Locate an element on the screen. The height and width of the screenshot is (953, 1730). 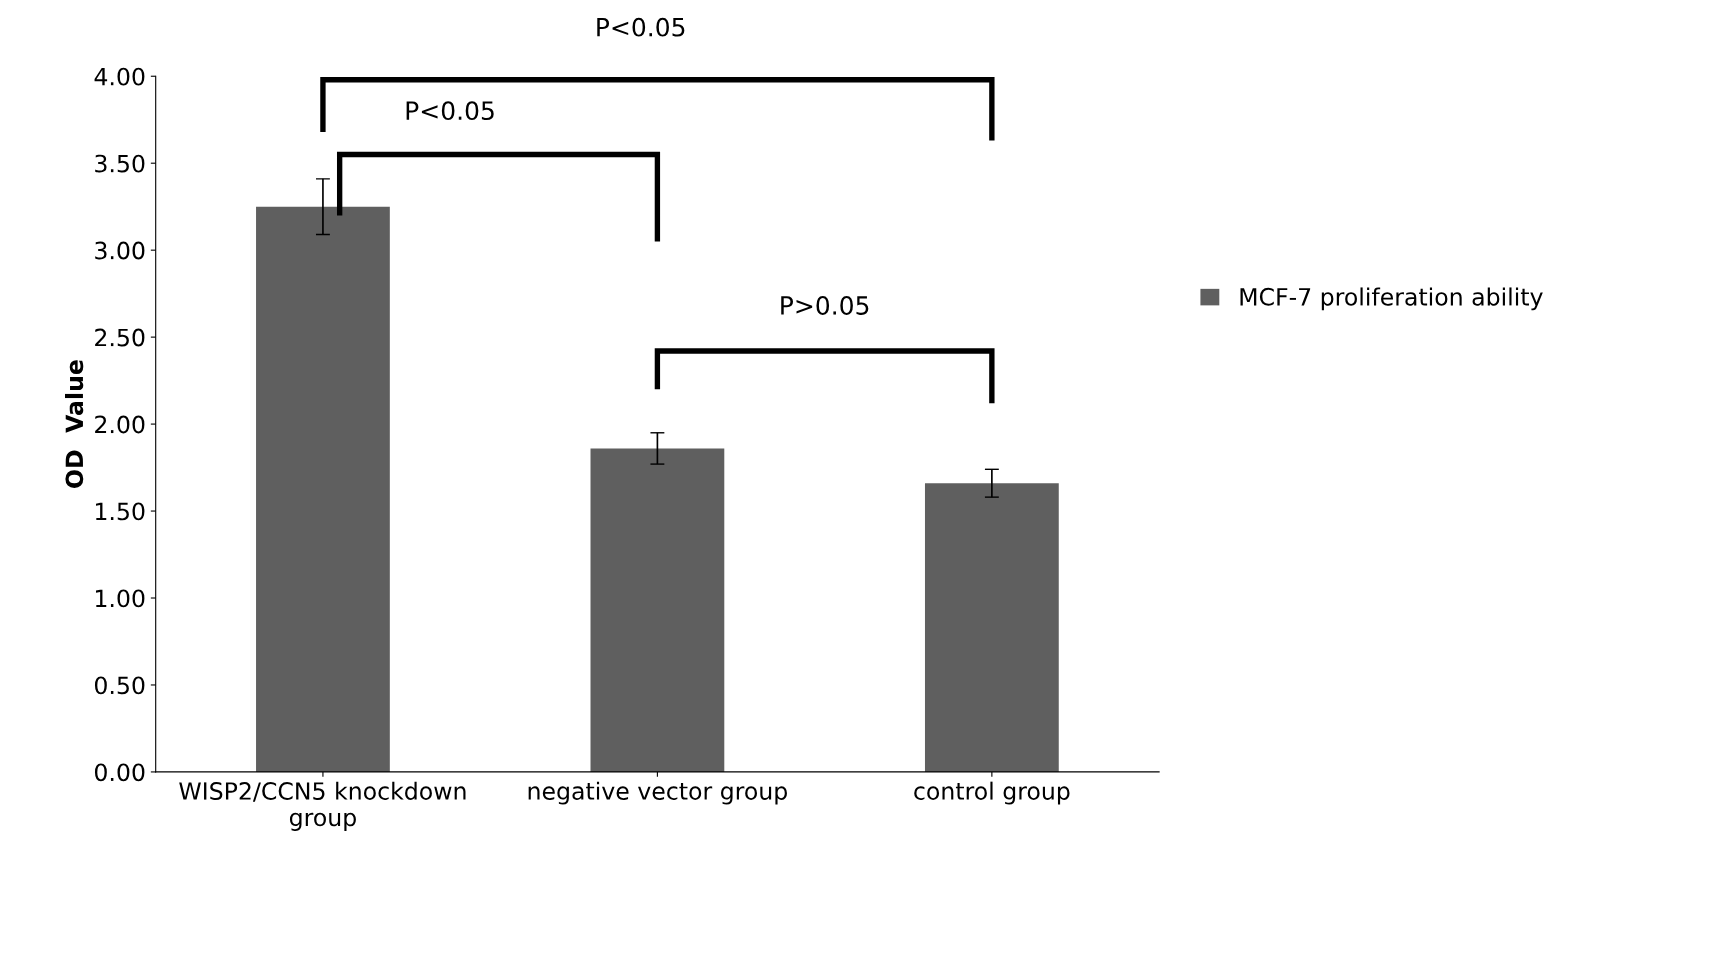
legend-label: MCF-7 proliferation ability is located at coordinates (1391, 299).